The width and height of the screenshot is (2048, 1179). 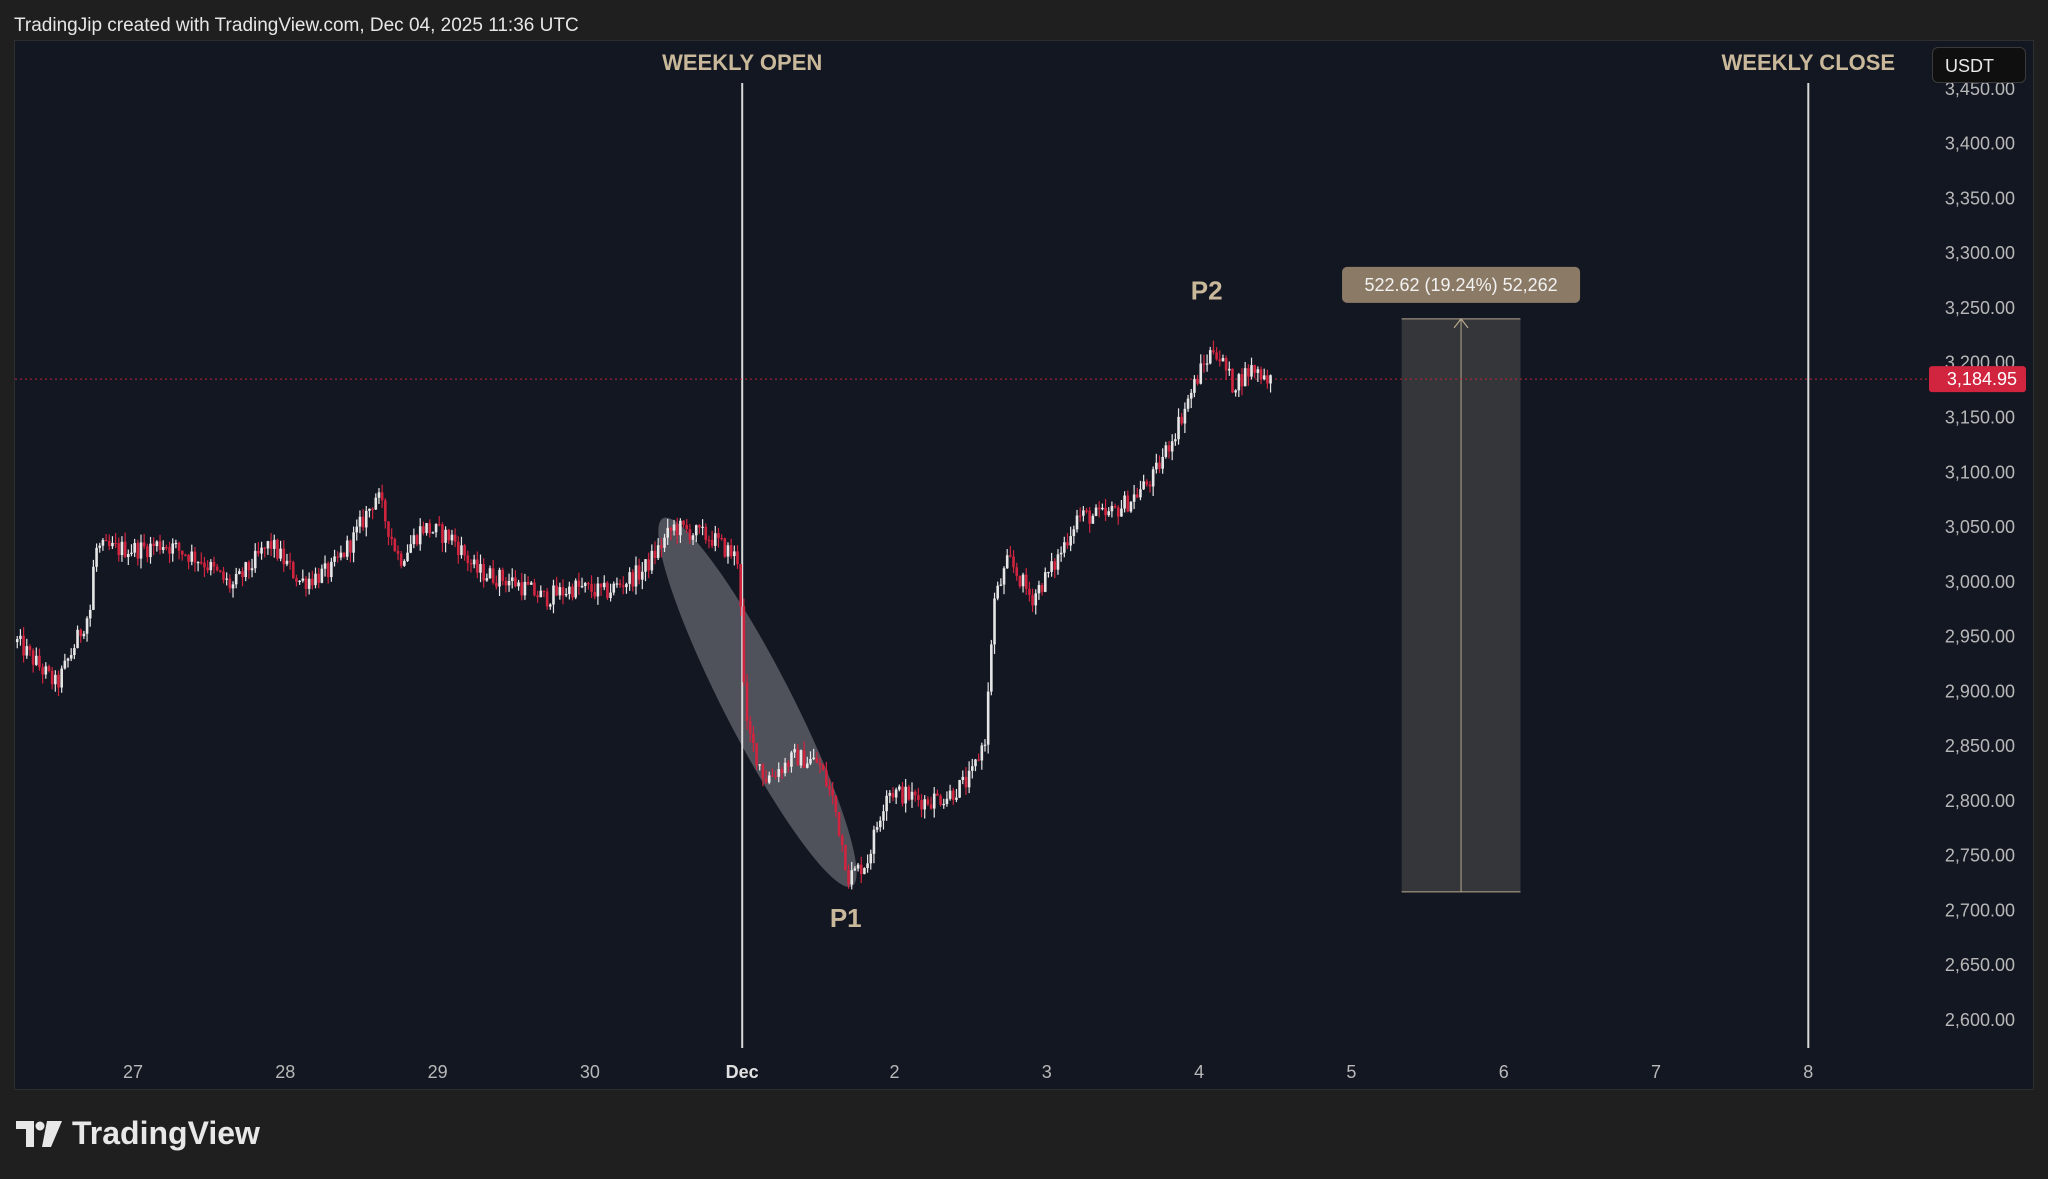 What do you see at coordinates (285, 1072) in the screenshot?
I see `time-tick-1: 28` at bounding box center [285, 1072].